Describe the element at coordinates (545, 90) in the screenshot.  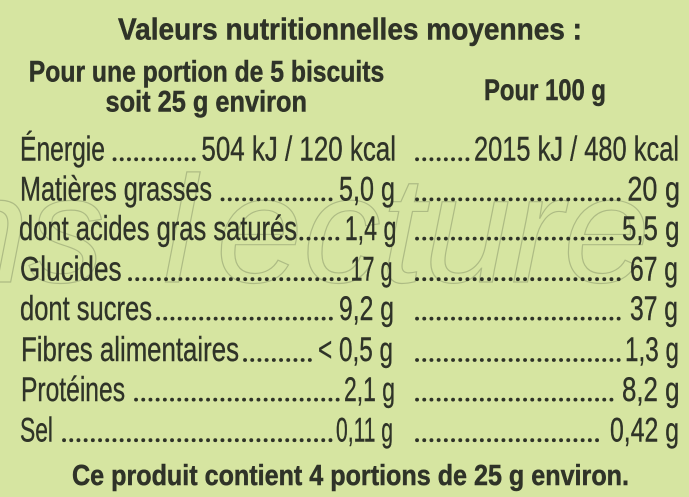
I see `svg-text: Pour 100 g` at that location.